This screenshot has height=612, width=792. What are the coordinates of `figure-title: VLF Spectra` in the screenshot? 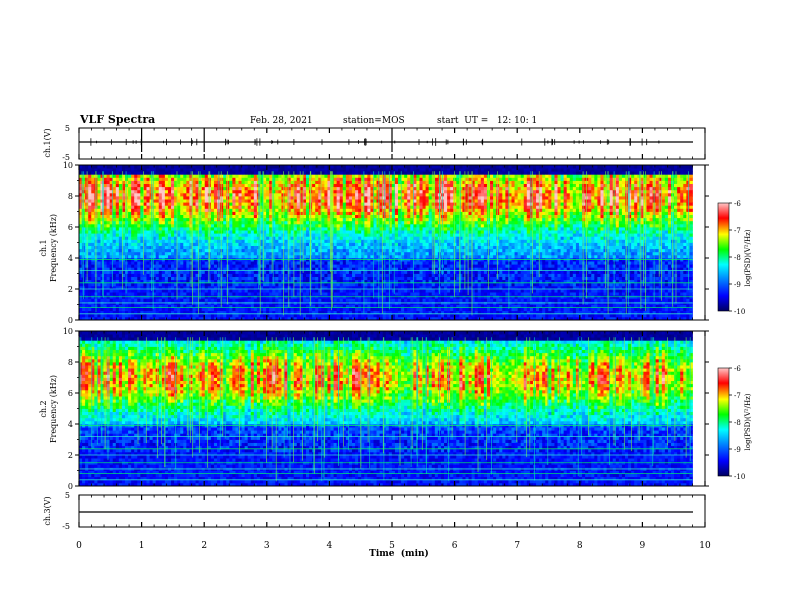 It's located at (117, 119).